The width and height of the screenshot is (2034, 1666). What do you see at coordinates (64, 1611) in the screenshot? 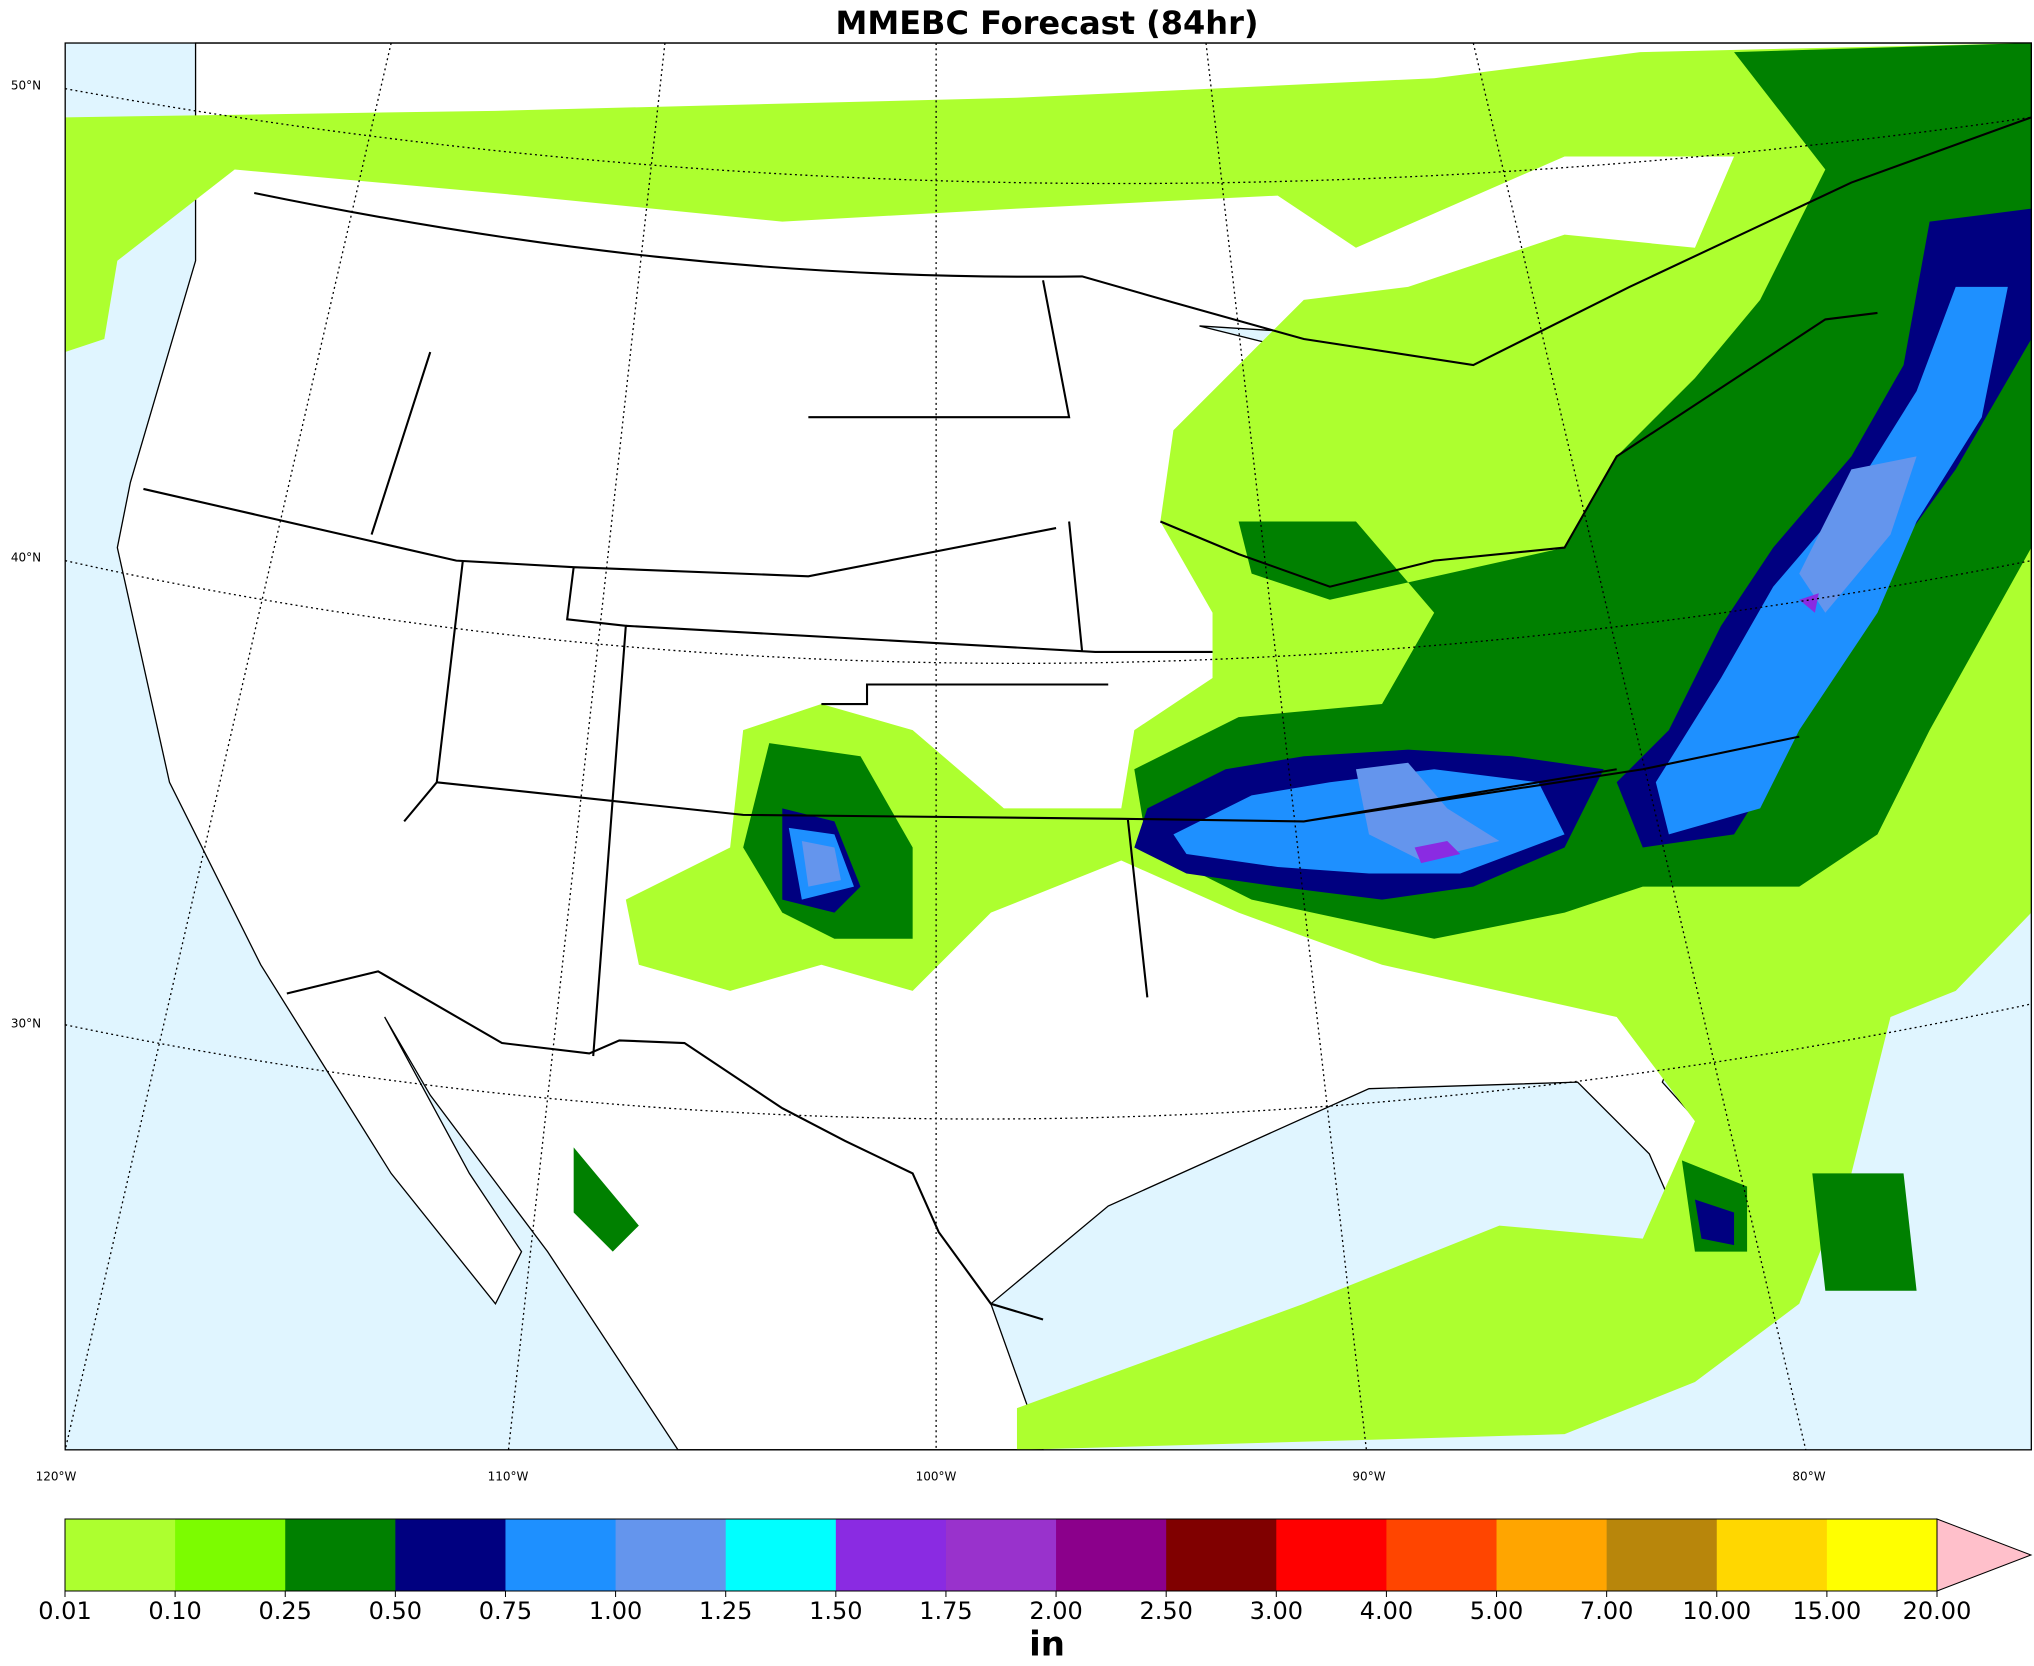
I see `colorbar-tick-label: 0.01` at bounding box center [64, 1611].